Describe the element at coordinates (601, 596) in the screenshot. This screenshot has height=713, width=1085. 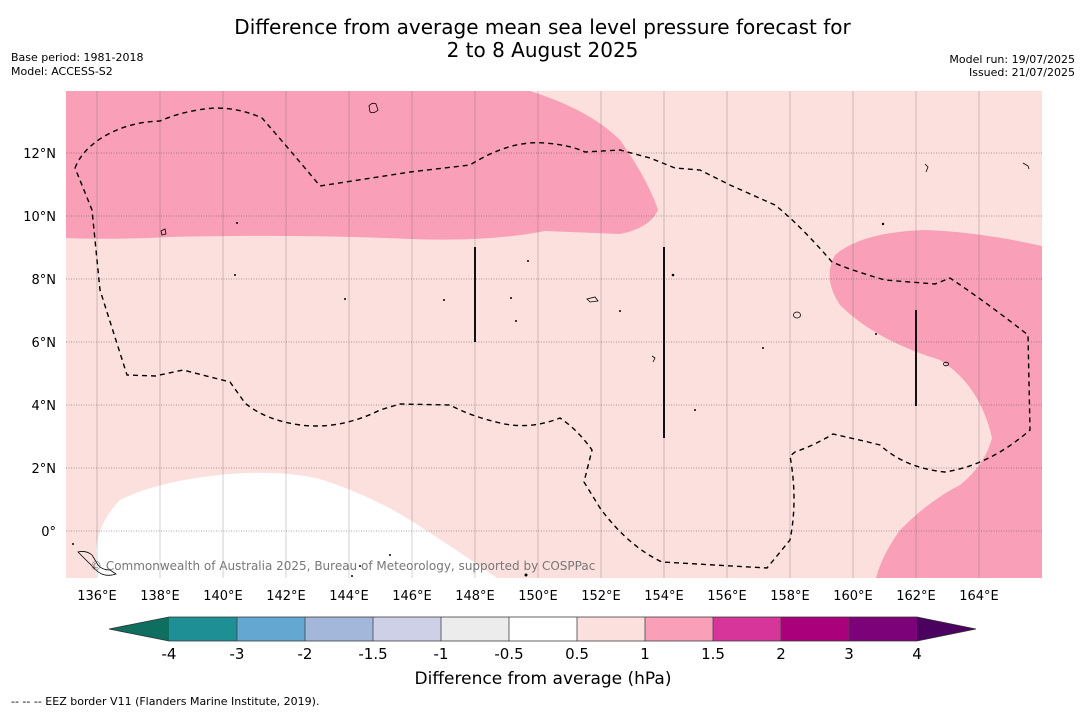
I see `lon-label: 152°E` at that location.